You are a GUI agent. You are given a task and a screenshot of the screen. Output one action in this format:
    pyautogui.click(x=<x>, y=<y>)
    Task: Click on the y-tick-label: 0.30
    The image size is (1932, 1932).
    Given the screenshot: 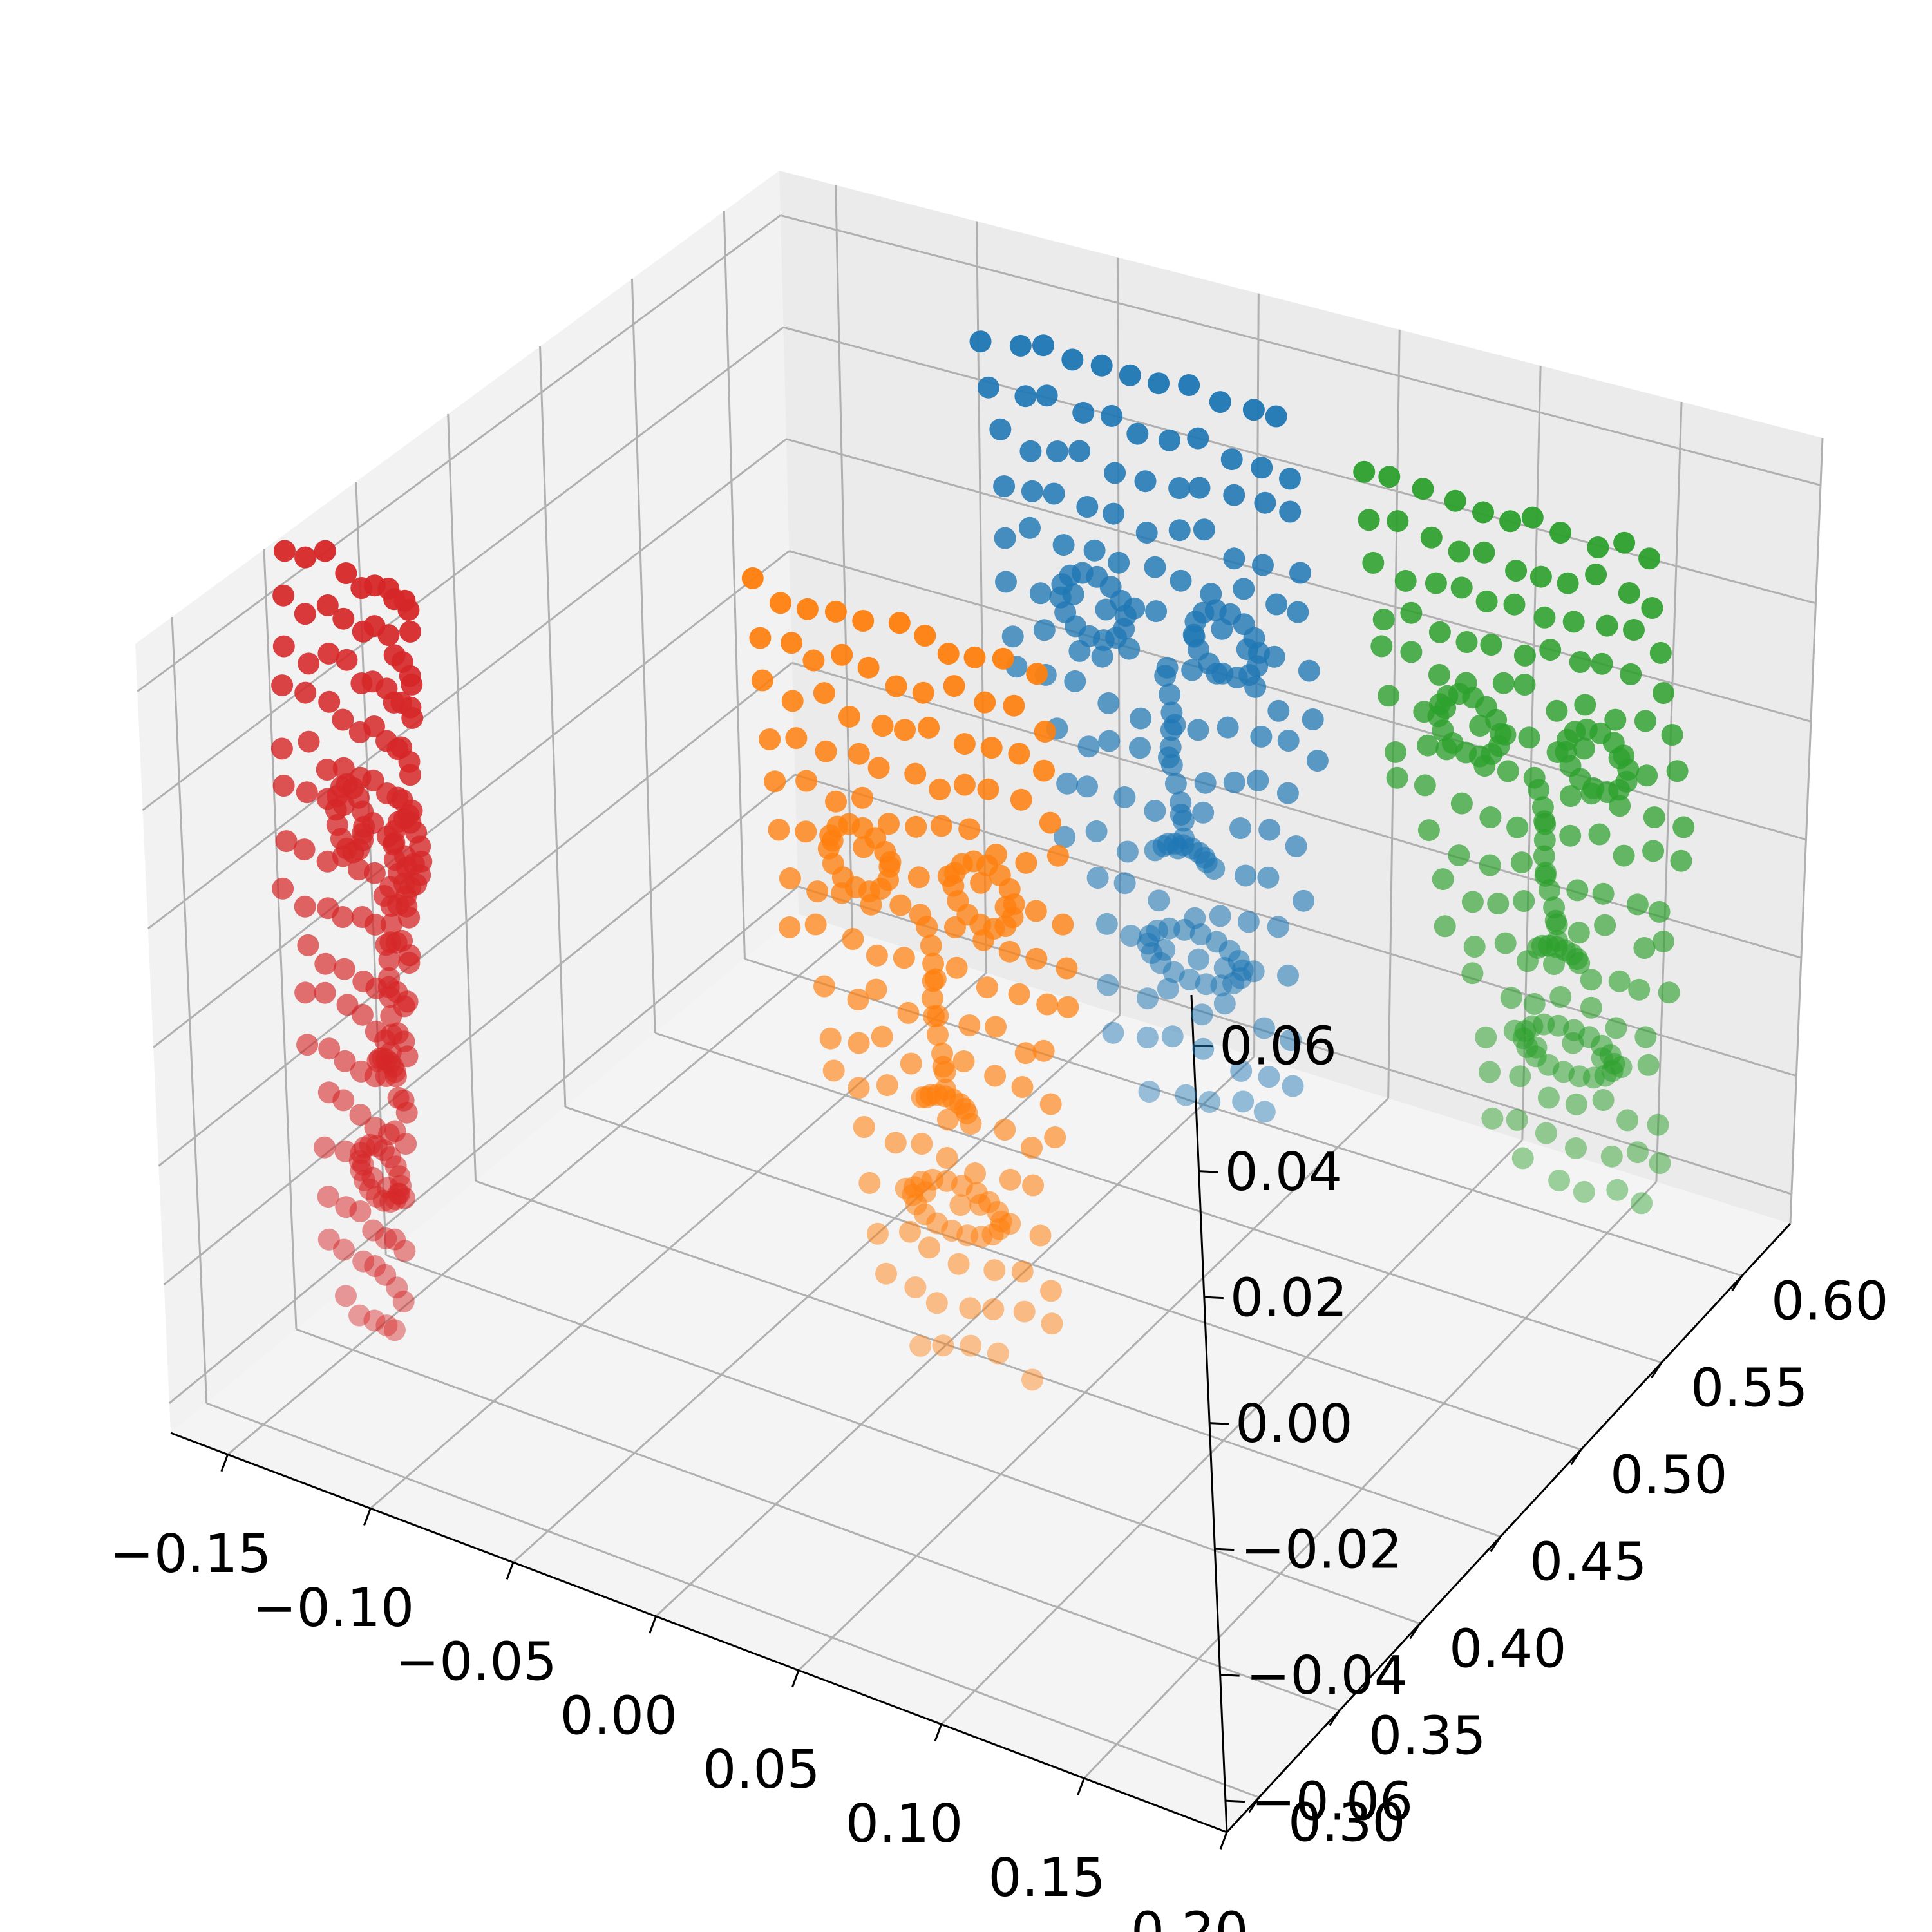 What is the action you would take?
    pyautogui.click(x=1347, y=1824)
    